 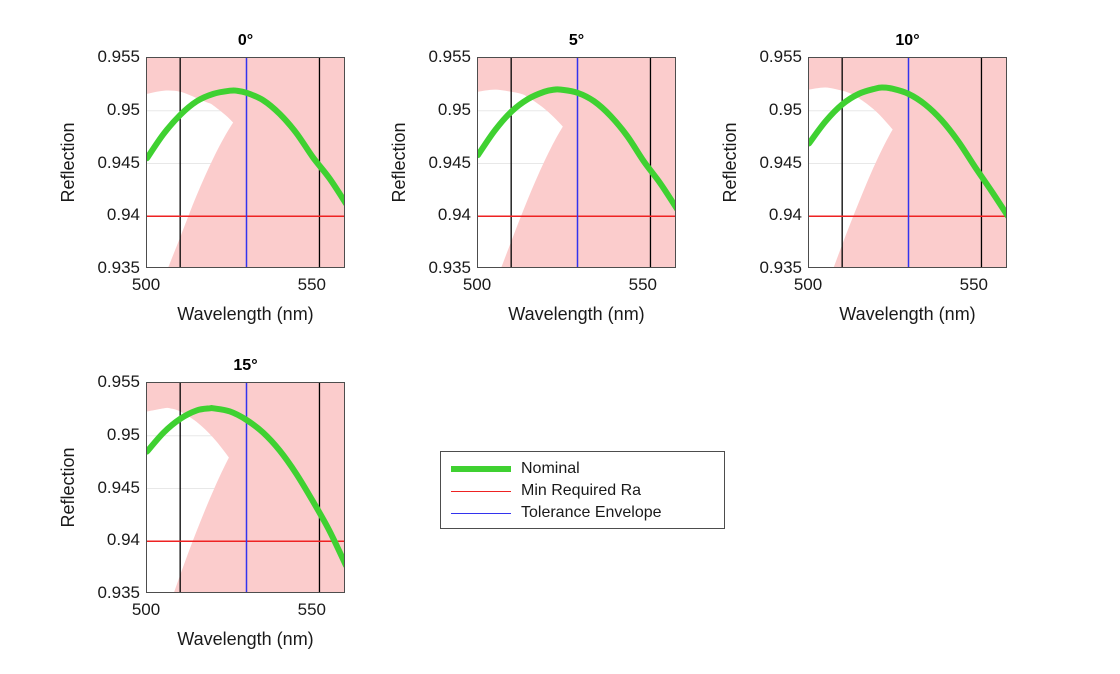 I want to click on legend-item-tolerance-envelope: Tolerance Envelope, so click(x=556, y=513).